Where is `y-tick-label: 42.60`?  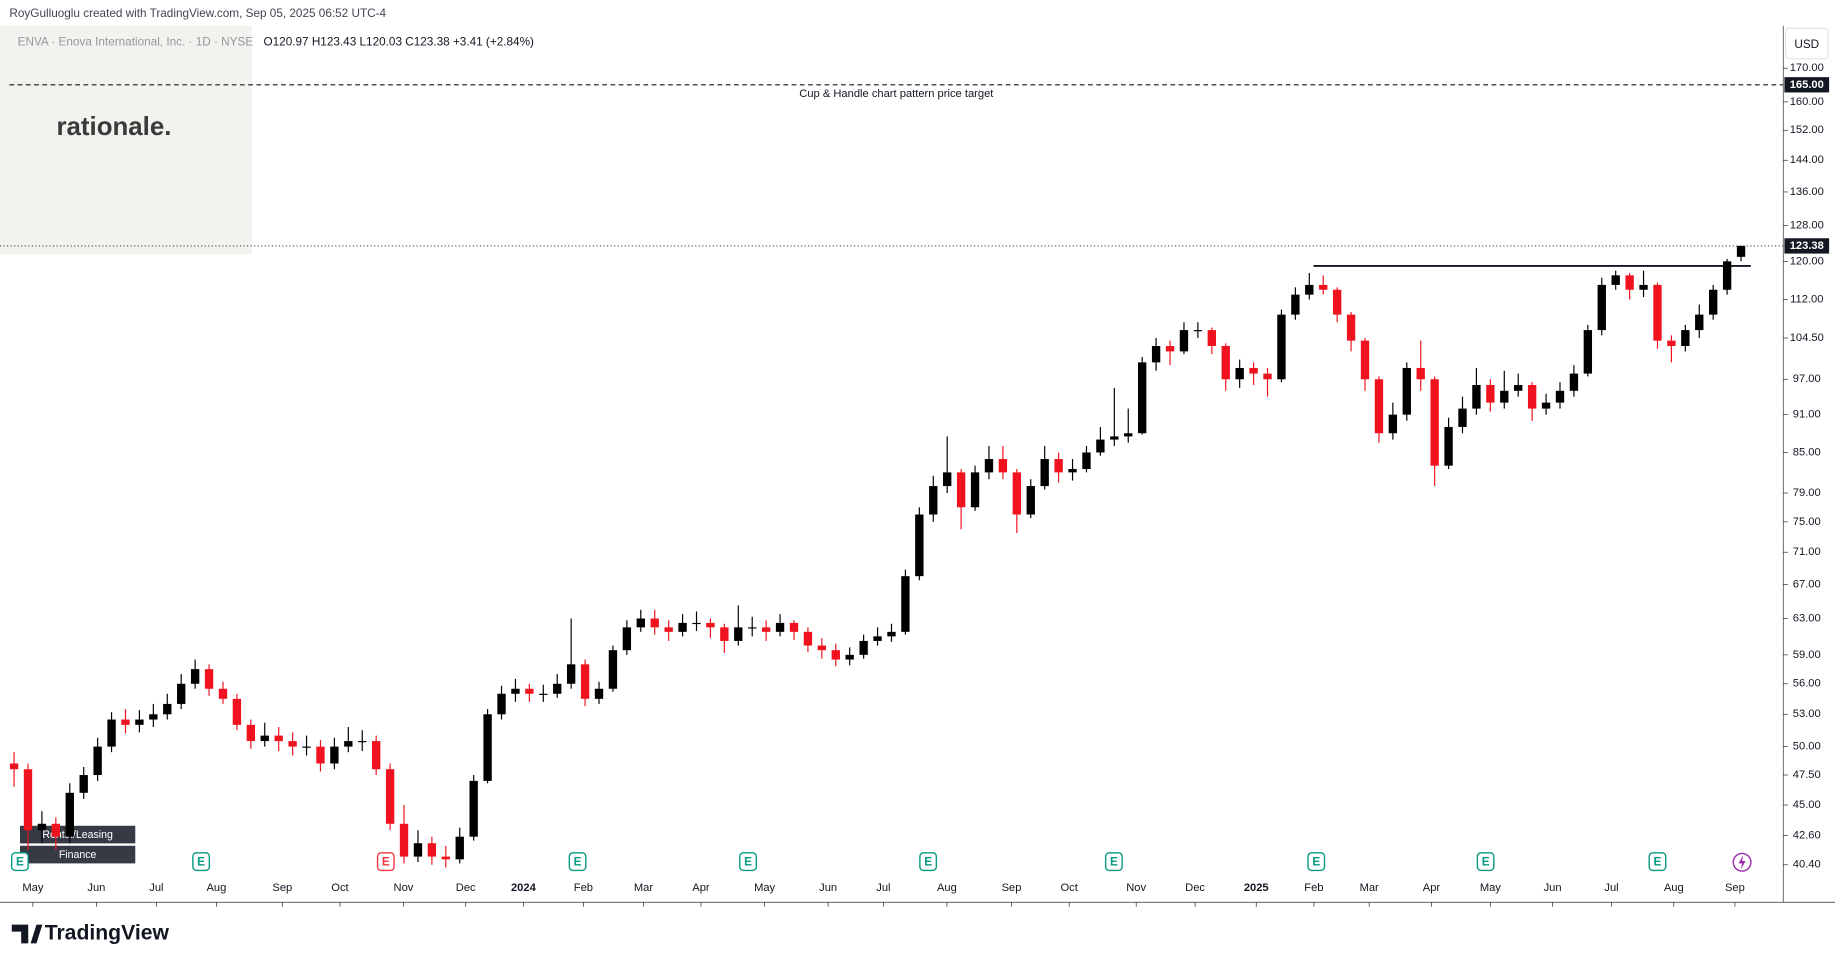
y-tick-label: 42.60 is located at coordinates (1807, 835).